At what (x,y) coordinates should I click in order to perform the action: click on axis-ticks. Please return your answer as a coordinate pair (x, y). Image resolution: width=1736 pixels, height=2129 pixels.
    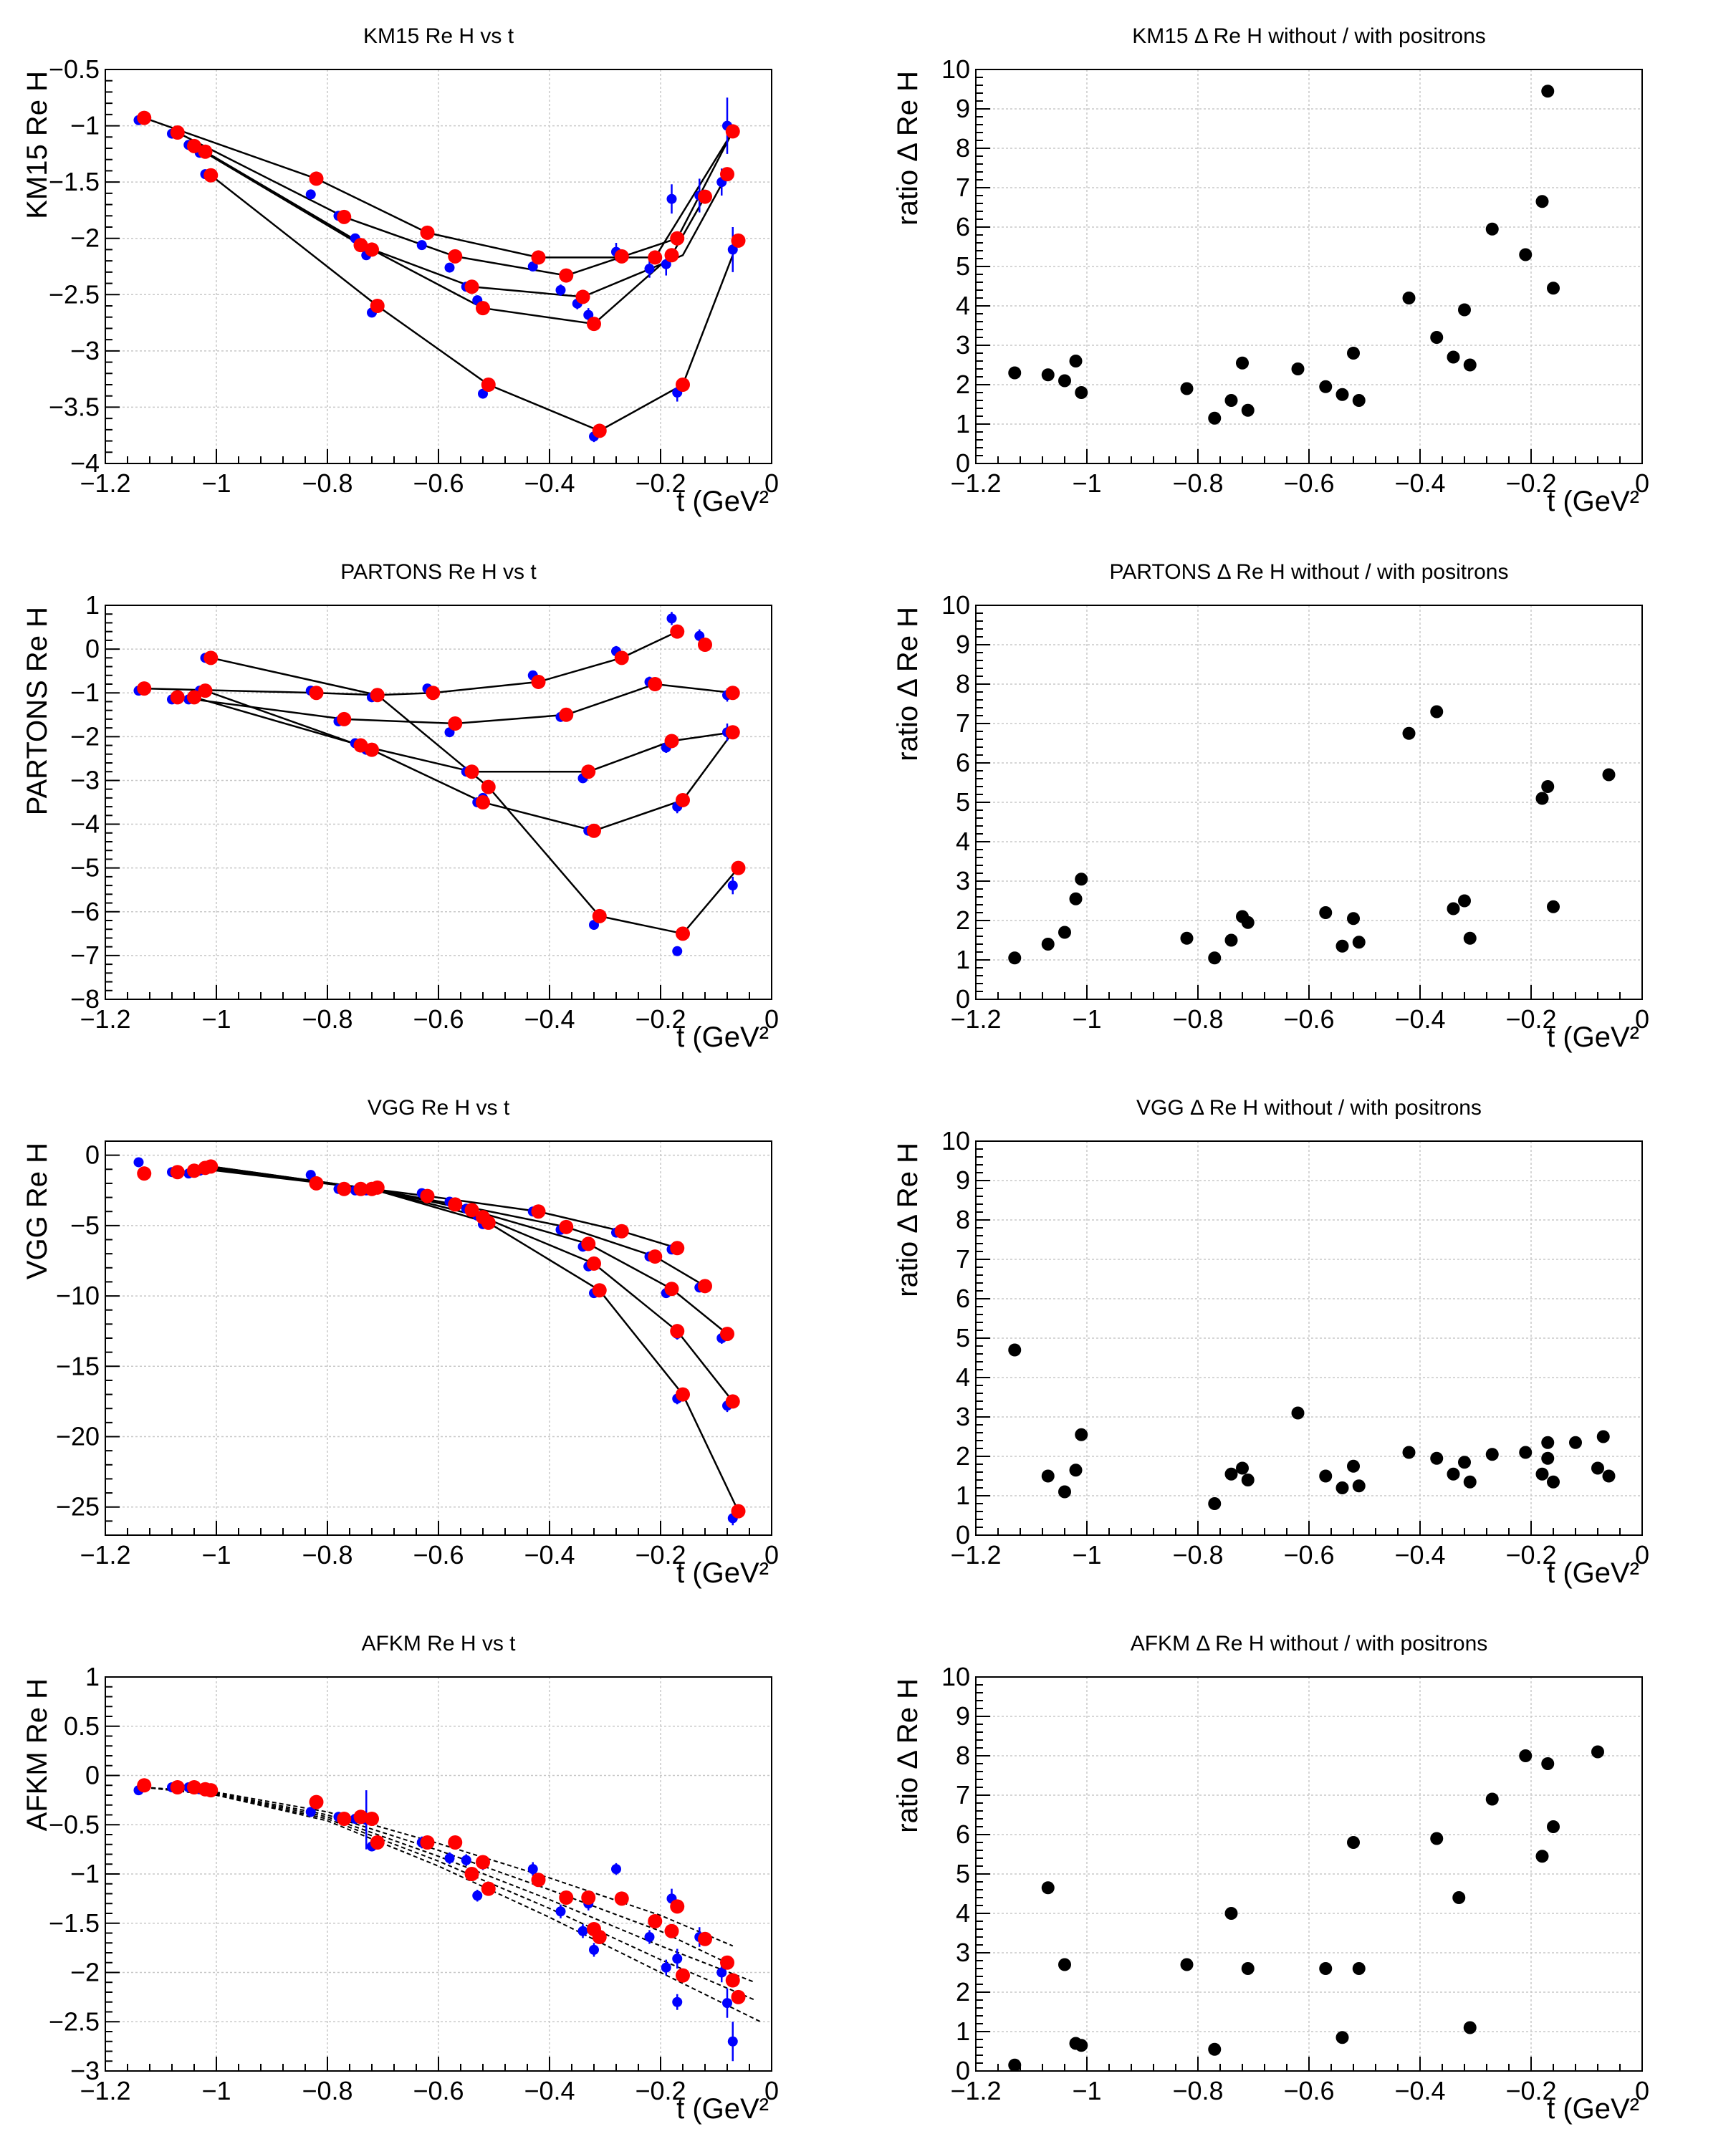
    Looking at the image, I should click on (439, 802).